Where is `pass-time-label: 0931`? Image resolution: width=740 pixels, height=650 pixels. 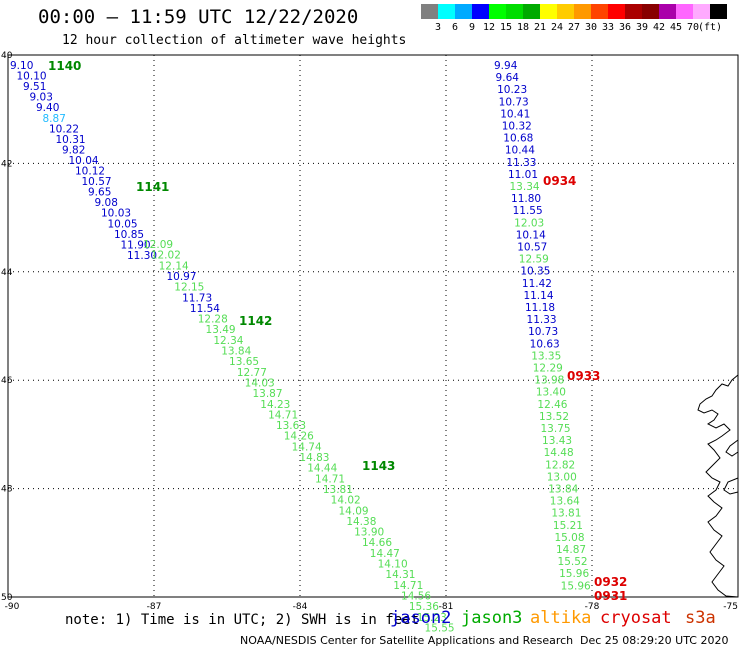 pass-time-label: 0931 is located at coordinates (610, 596).